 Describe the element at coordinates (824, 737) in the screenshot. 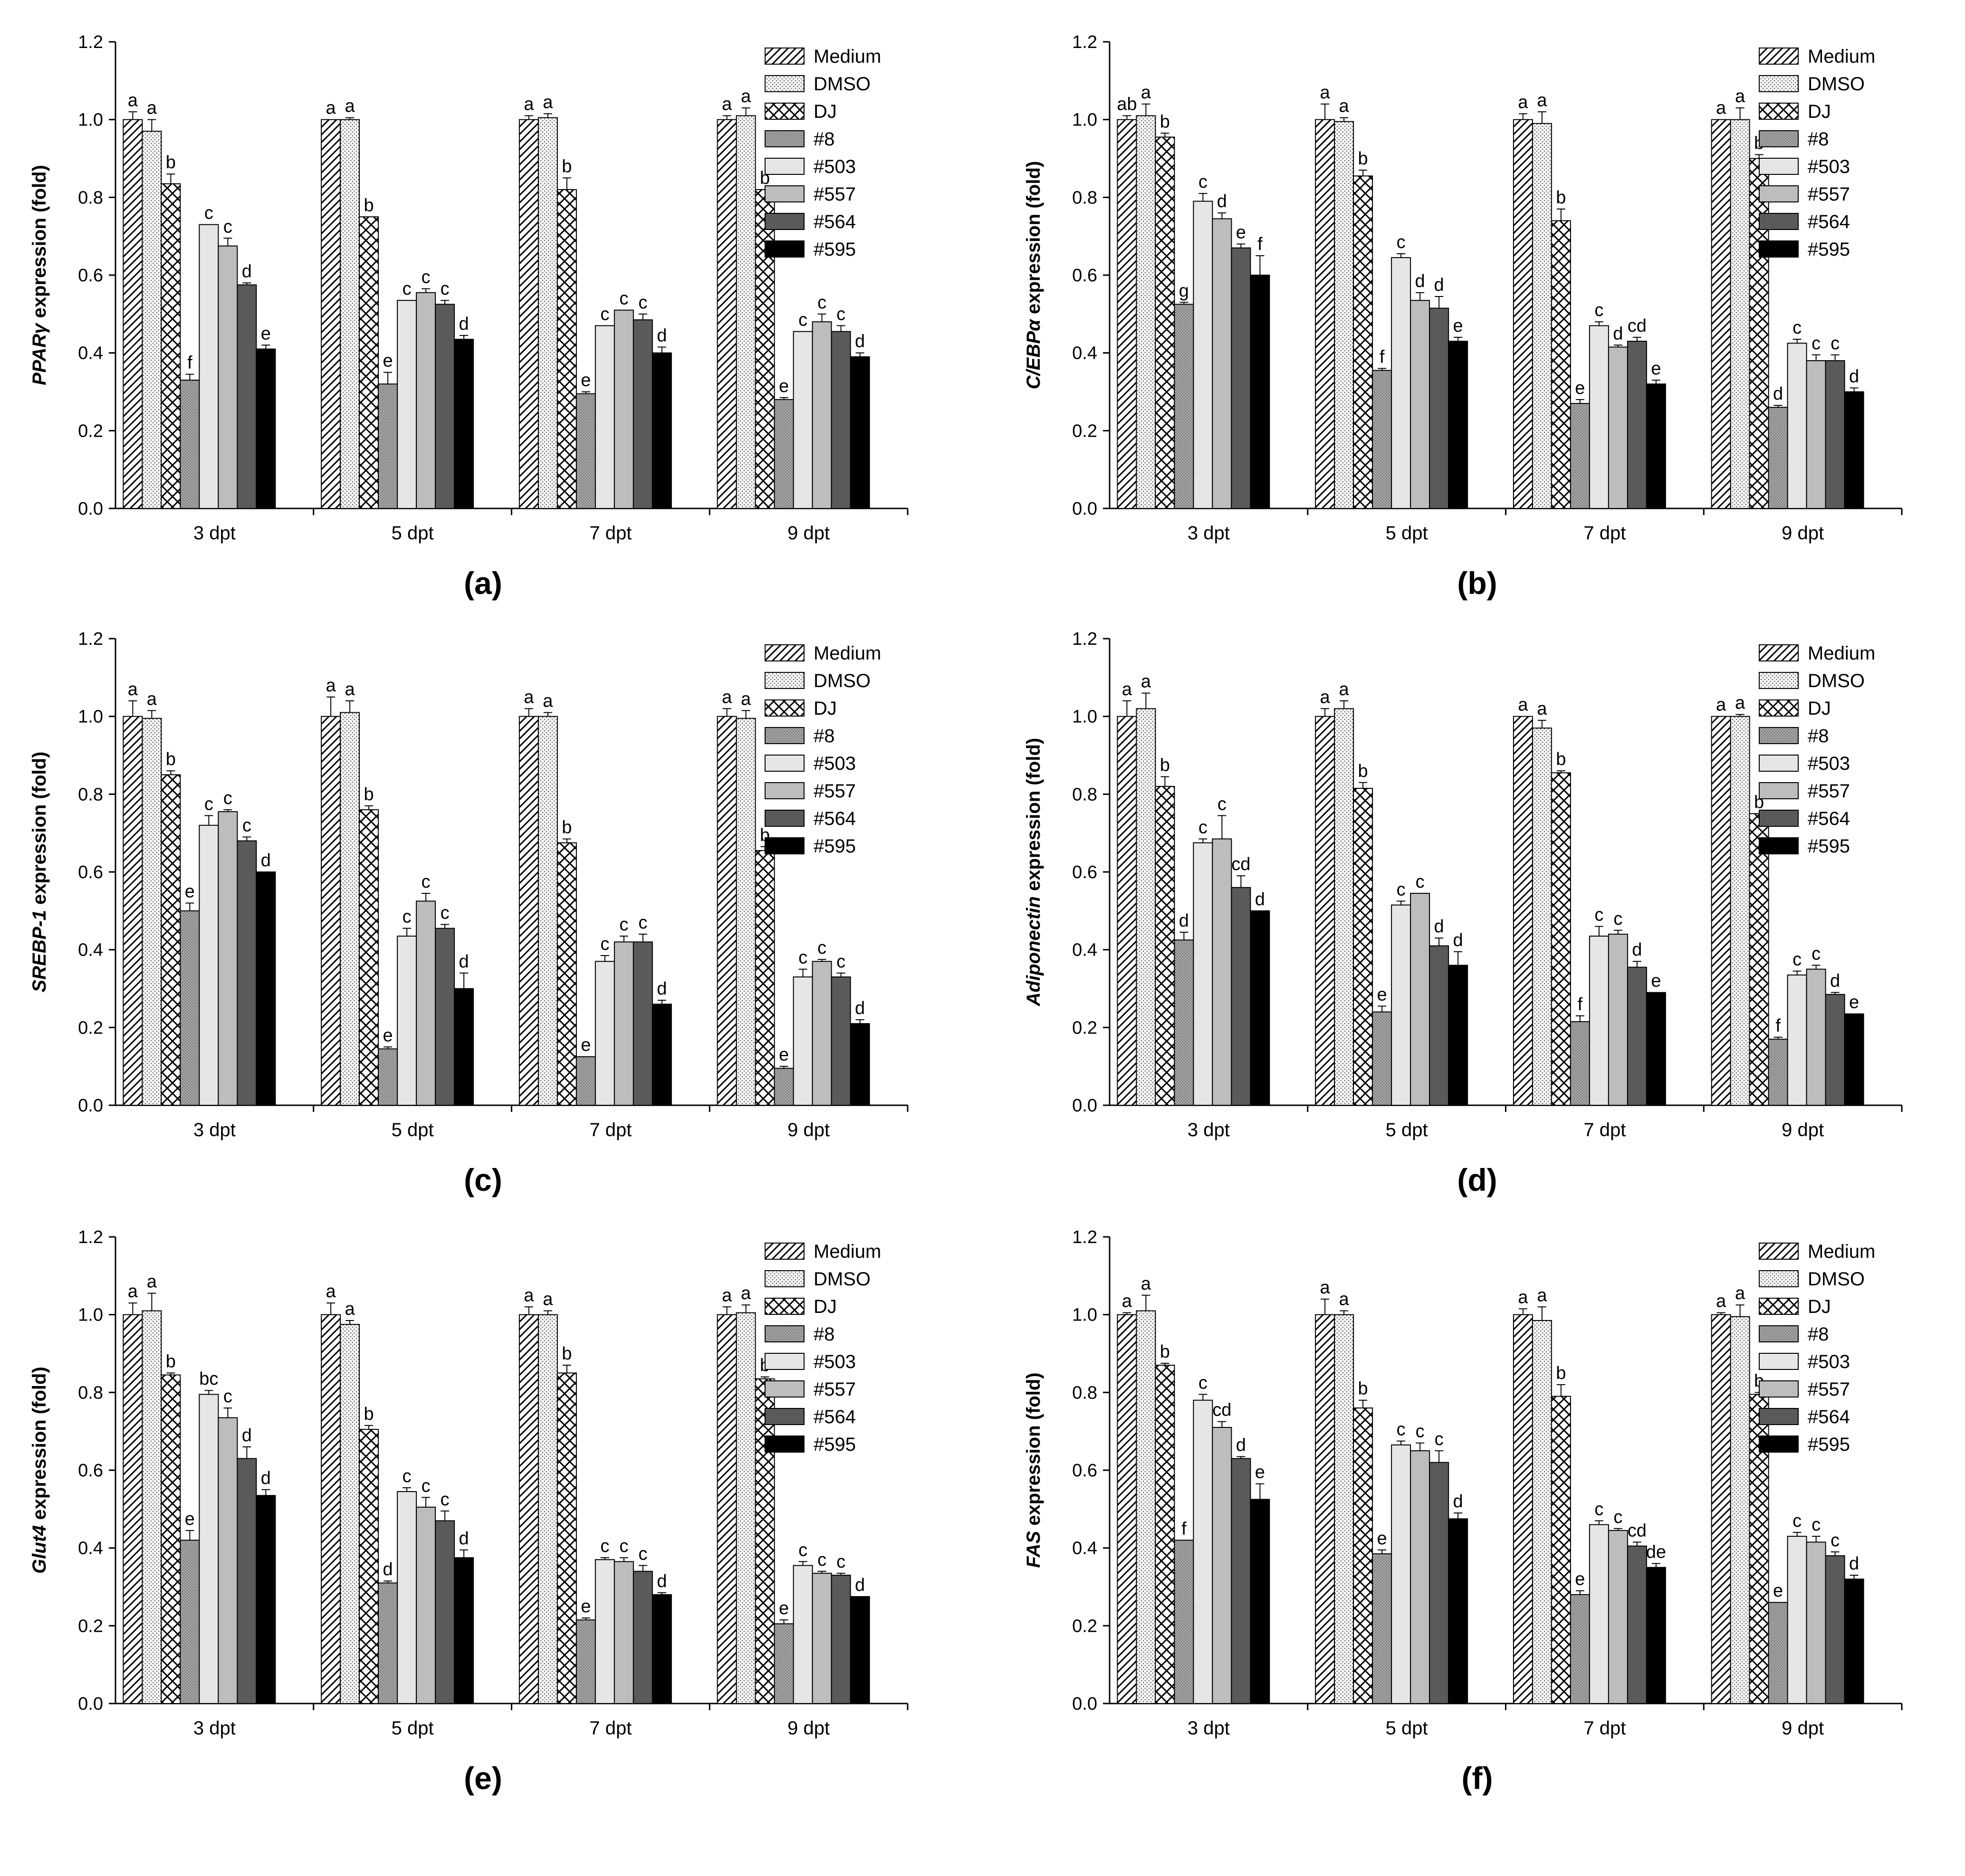

I see `legend-label-s8: #8` at that location.